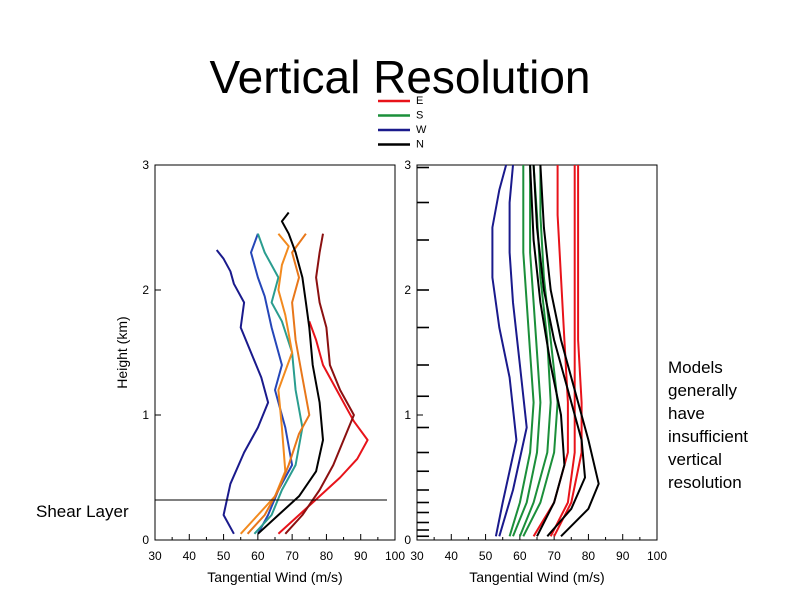 The width and height of the screenshot is (800, 600). Describe the element at coordinates (407, 290) in the screenshot. I see `models-y-tick-label: 2` at that location.